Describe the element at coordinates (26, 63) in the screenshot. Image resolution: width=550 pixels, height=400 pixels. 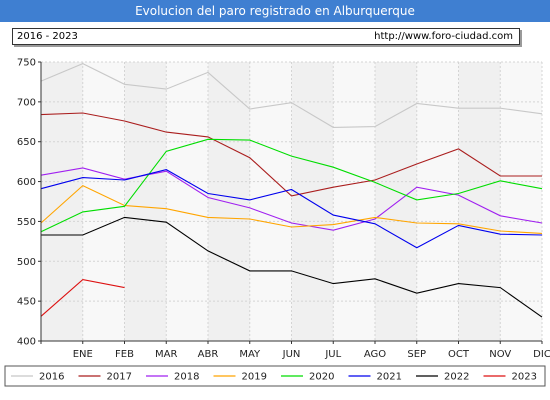
I see `y-tick-label: 750` at that location.